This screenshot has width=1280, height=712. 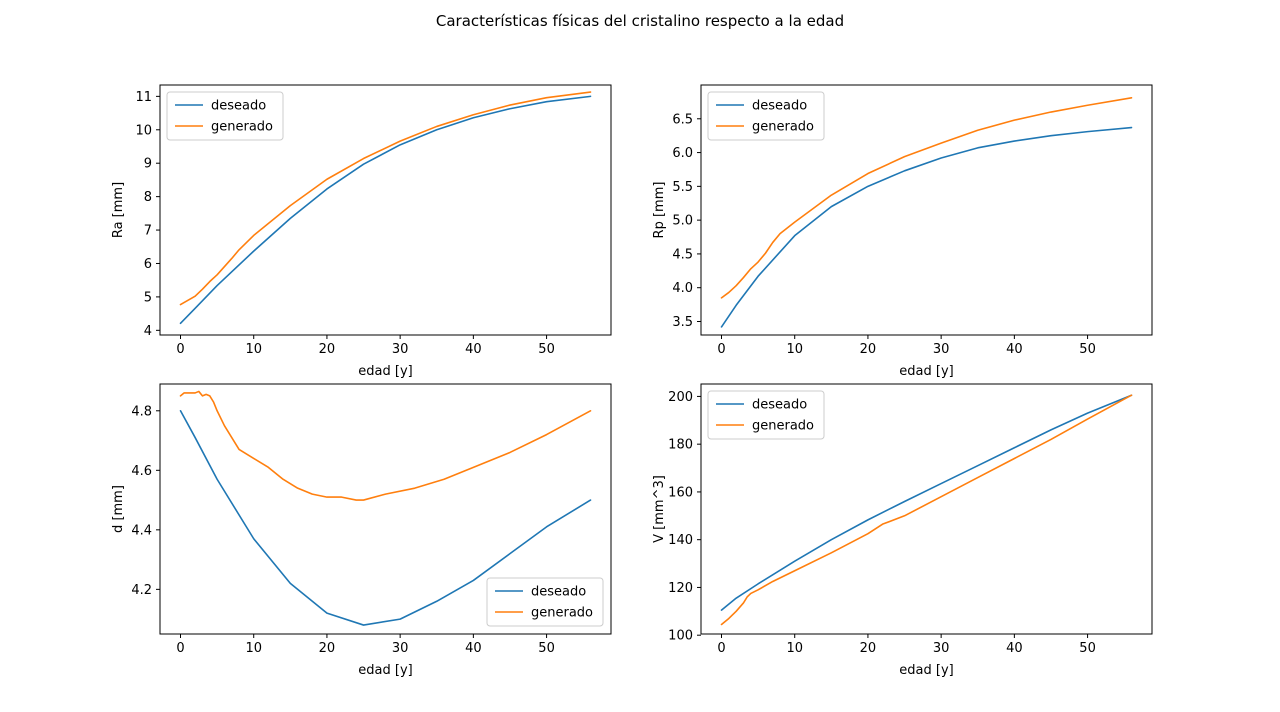 What do you see at coordinates (141, 411) in the screenshot?
I see `y-tick-label: 4.8` at bounding box center [141, 411].